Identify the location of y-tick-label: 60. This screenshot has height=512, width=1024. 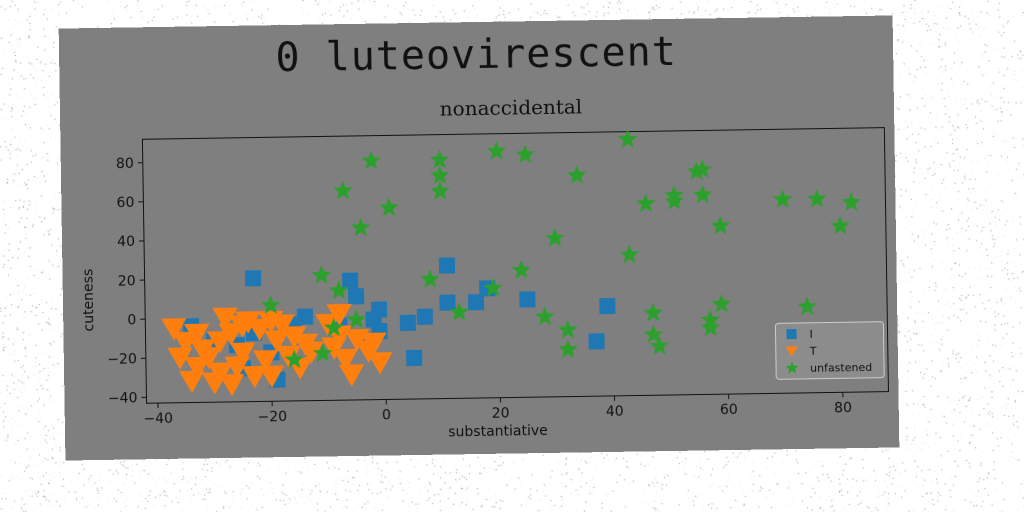
(125, 203).